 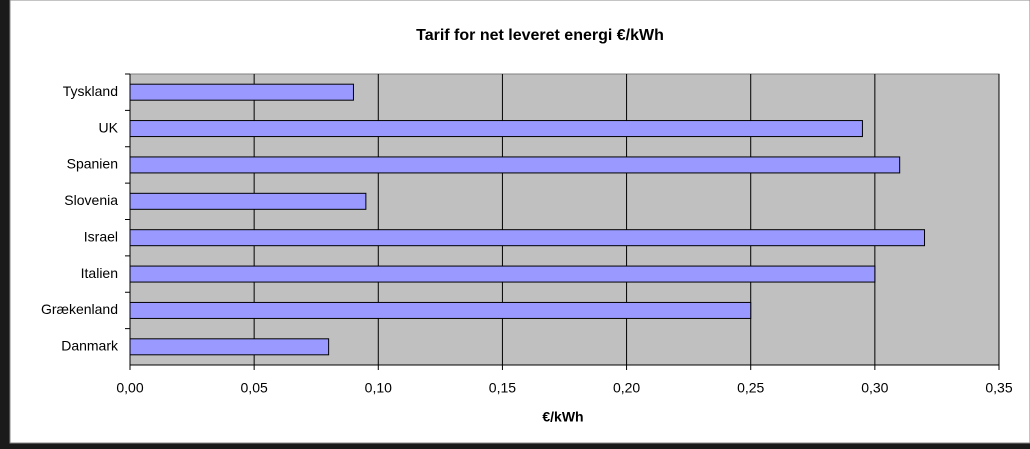 I want to click on y-tick-label: Israel, so click(x=101, y=236).